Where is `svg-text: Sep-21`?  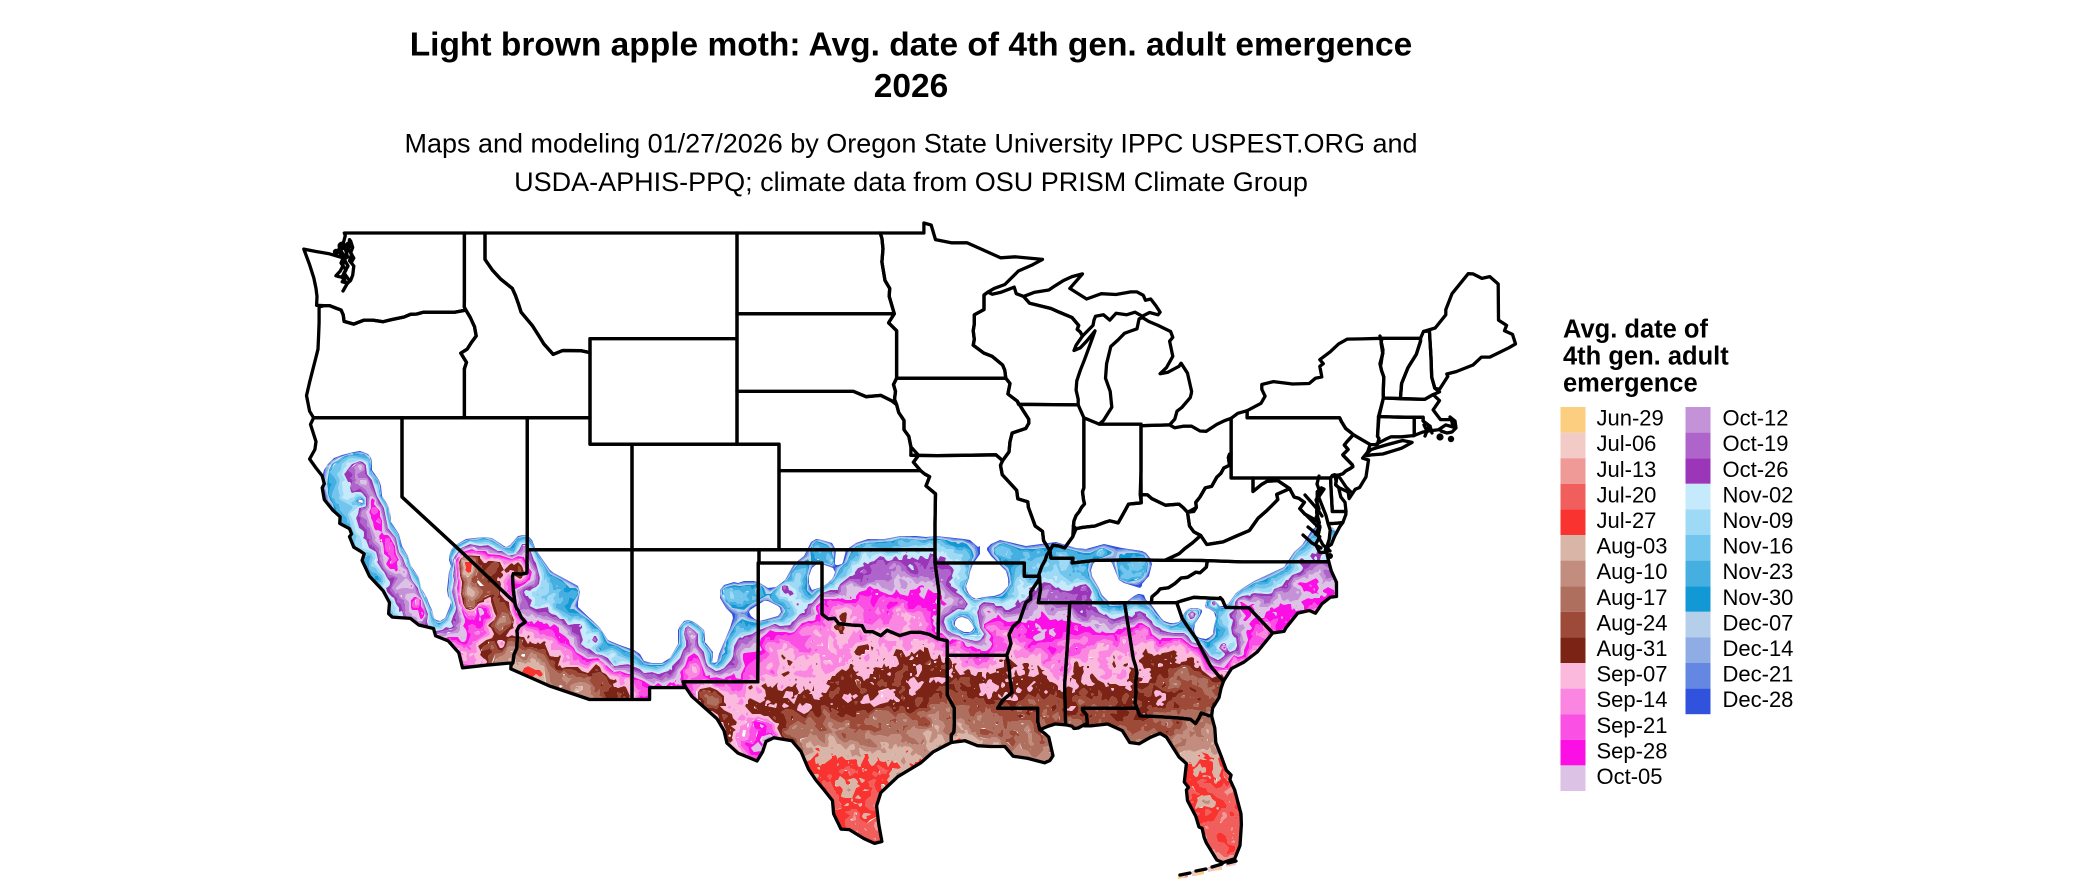
svg-text: Sep-21 is located at coordinates (1632, 725).